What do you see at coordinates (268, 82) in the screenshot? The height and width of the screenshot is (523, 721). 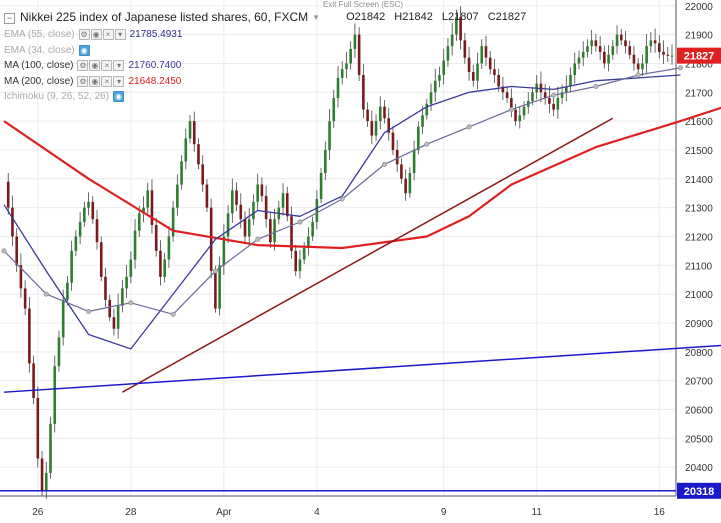 I see `indicator-row-ma200: MA (200, close) ⚙ ◉ × ▾ 21648.2450` at bounding box center [268, 82].